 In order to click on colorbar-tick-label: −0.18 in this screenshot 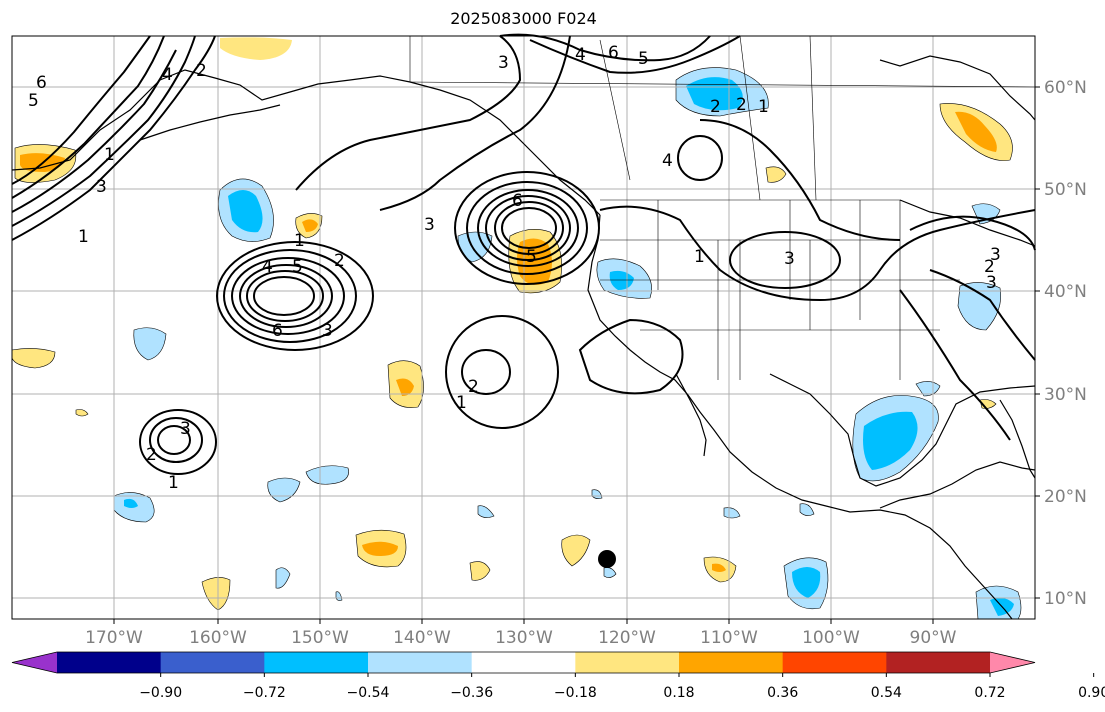, I will do `click(575, 693)`.